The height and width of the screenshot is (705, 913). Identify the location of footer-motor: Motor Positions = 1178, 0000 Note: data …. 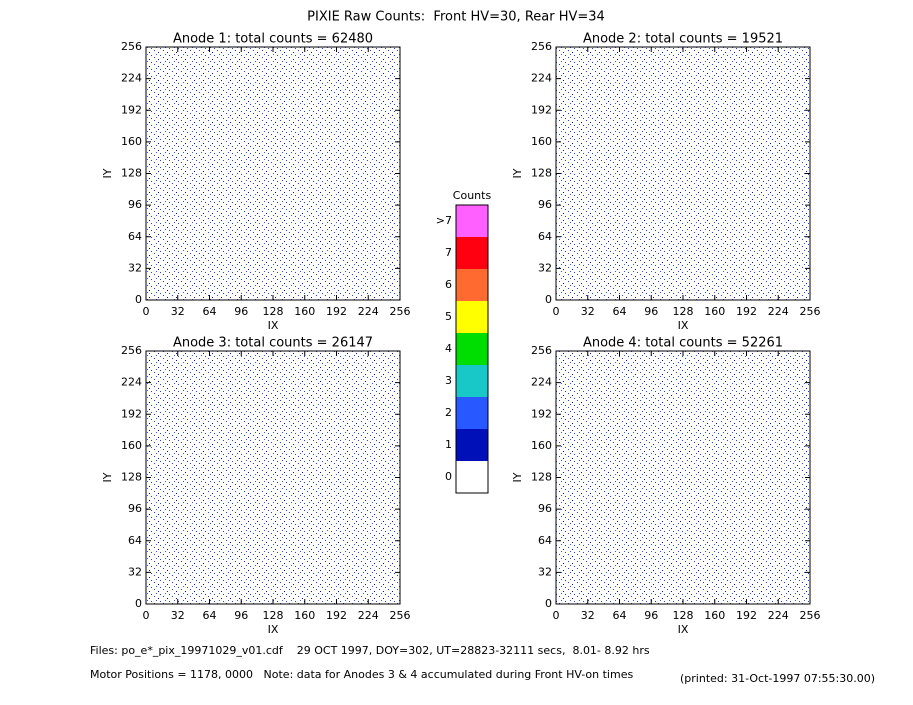
(361, 674).